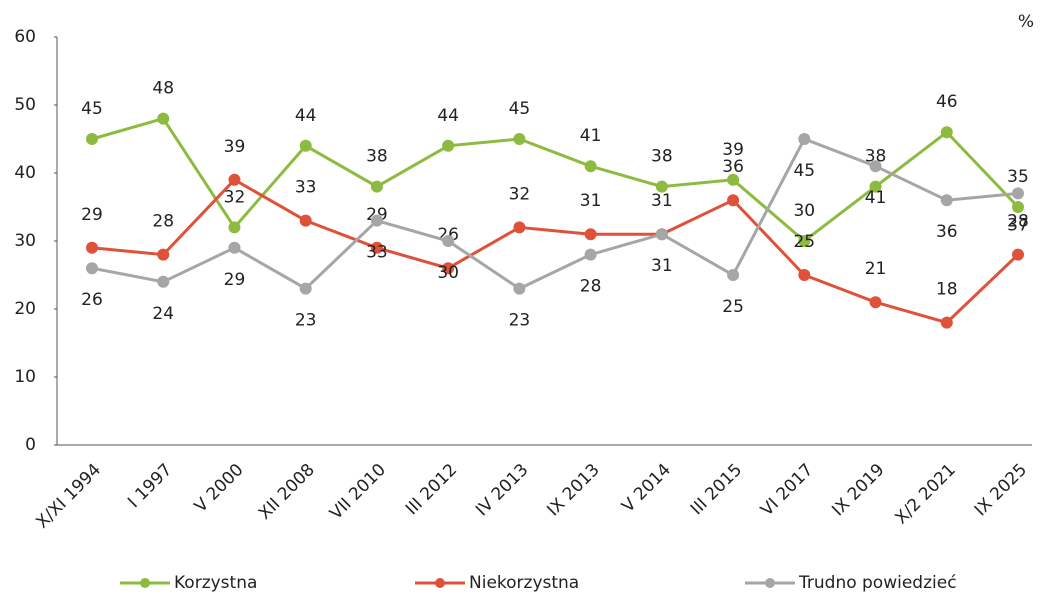 The height and width of the screenshot is (596, 1043). Describe the element at coordinates (1018, 177) in the screenshot. I see `data-label: 35` at that location.